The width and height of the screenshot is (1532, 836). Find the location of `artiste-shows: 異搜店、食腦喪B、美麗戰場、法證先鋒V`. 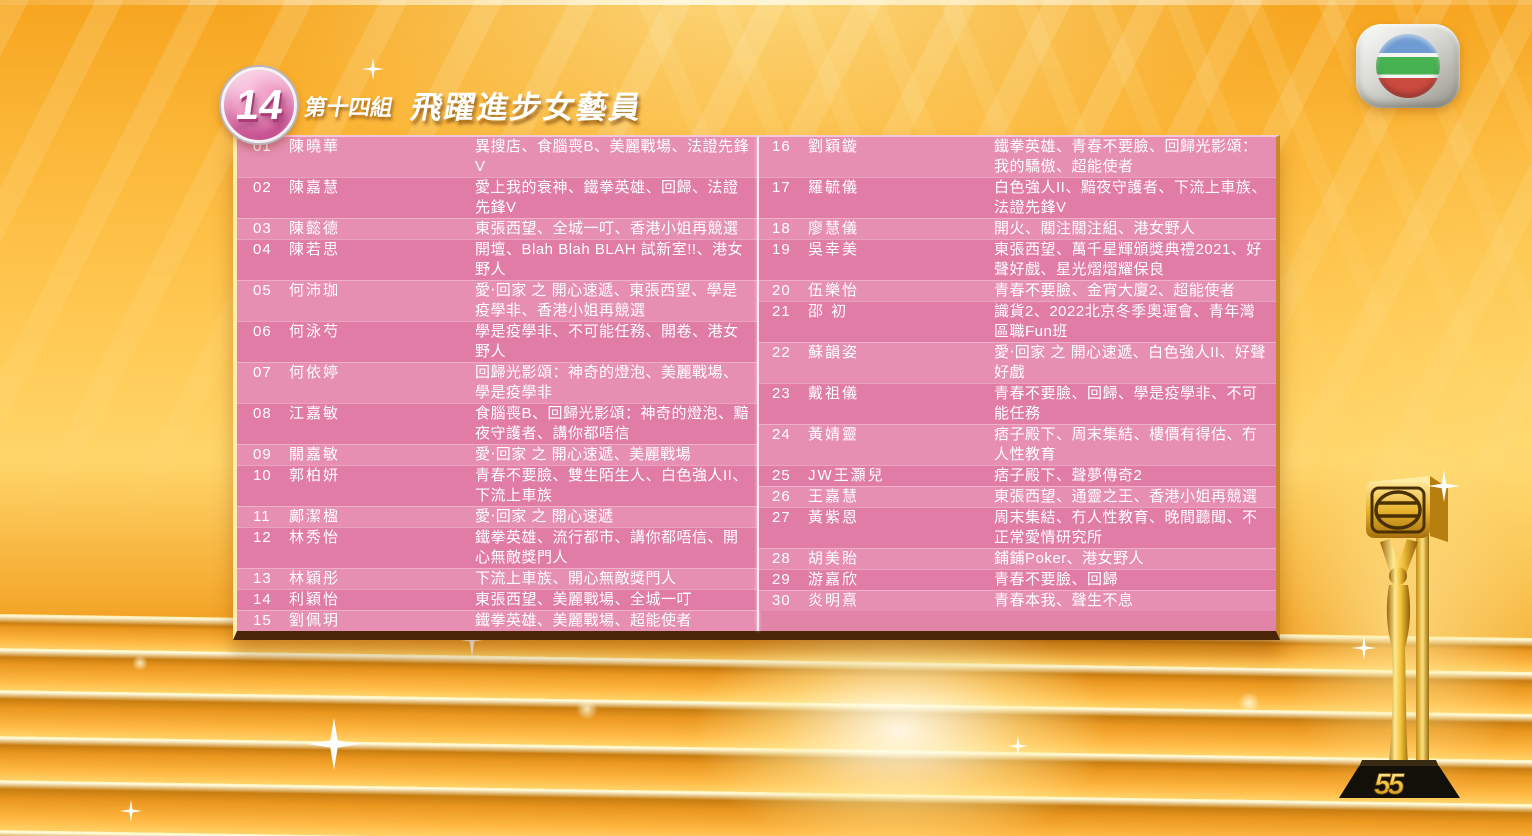

artiste-shows: 異搜店、食腦喪B、美麗戰場、法證先鋒V is located at coordinates (612, 156).